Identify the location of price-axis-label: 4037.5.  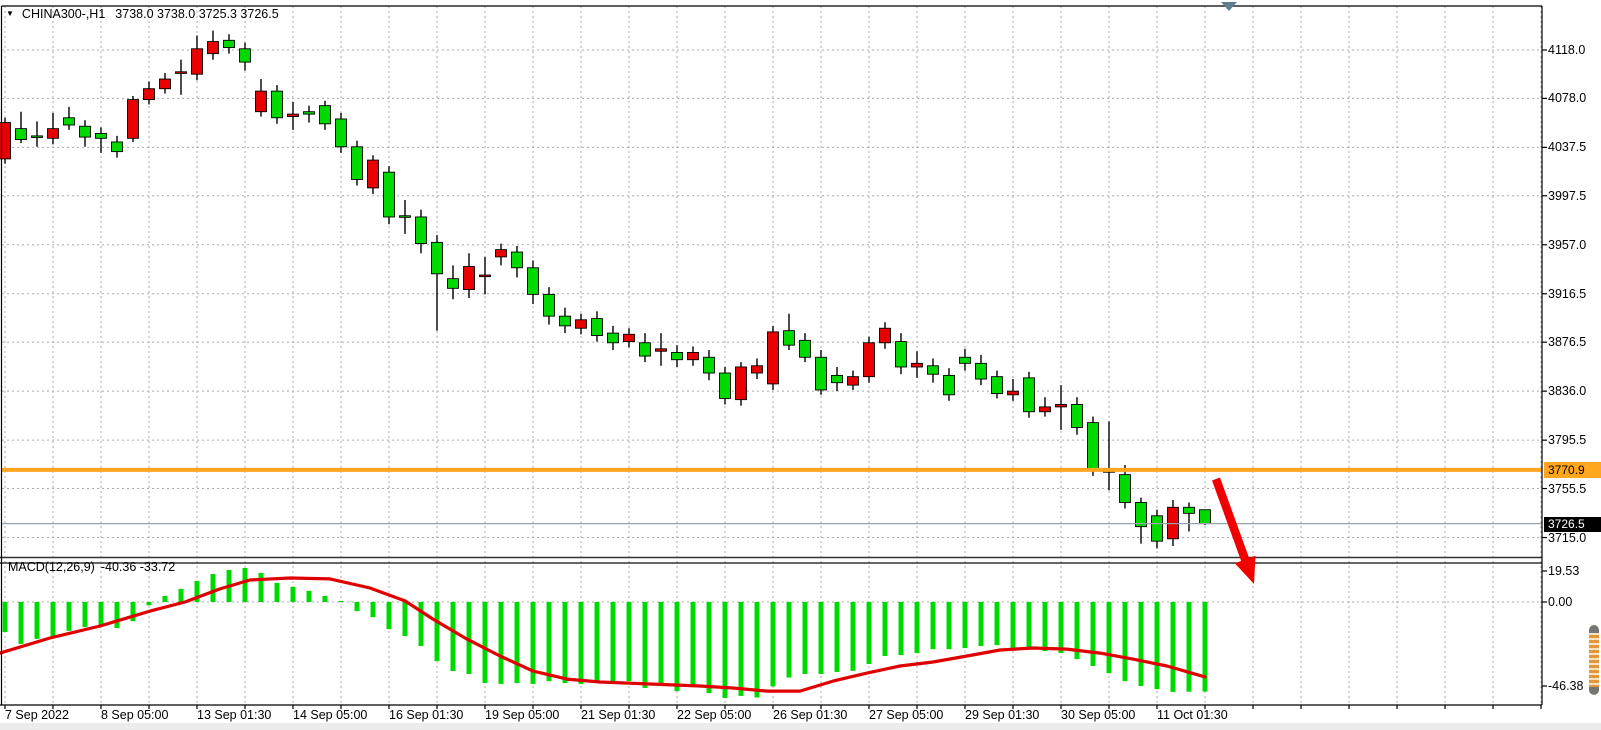
(1567, 147).